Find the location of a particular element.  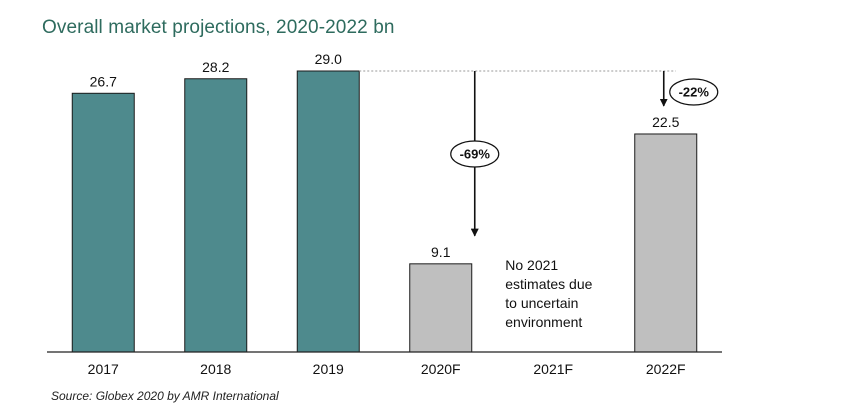

note-line-2: estimates due is located at coordinates (548, 284).